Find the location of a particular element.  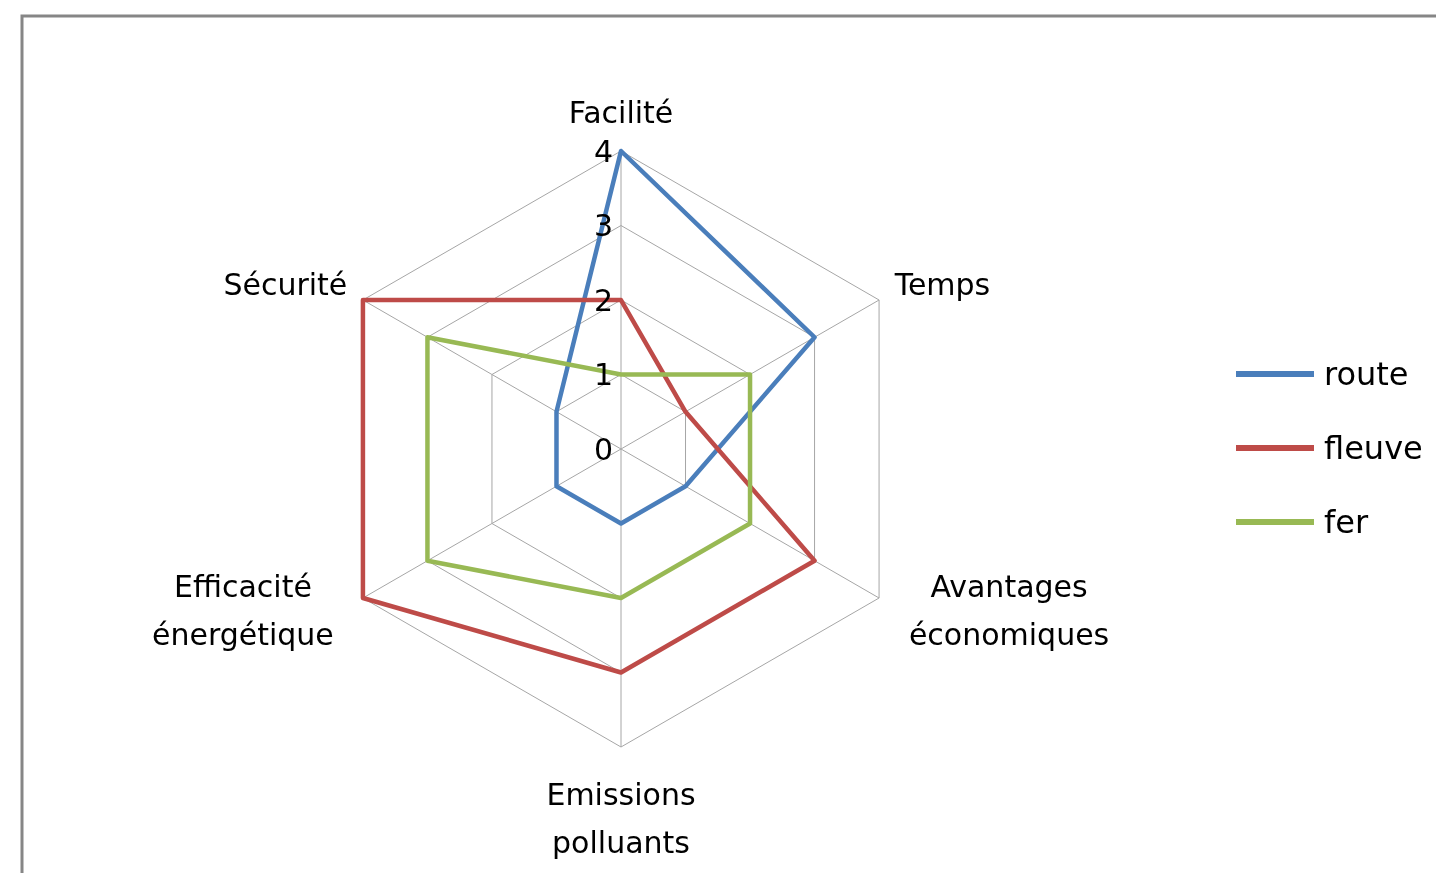

y-tick-label: 4 is located at coordinates (603, 151).